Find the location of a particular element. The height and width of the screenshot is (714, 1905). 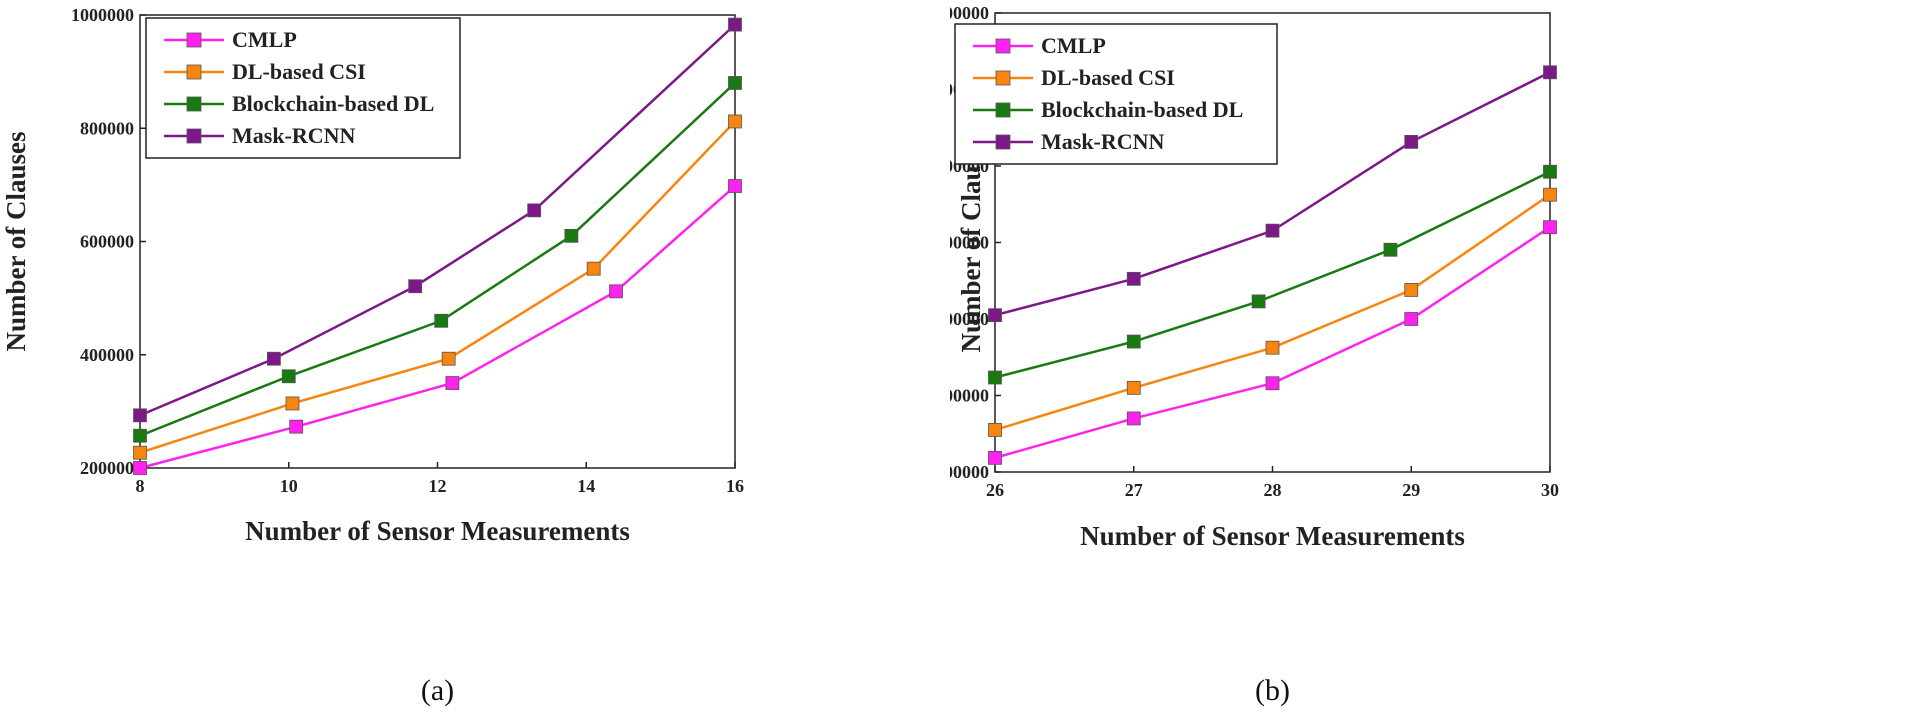

x-tick-label: 12 is located at coordinates (438, 486).